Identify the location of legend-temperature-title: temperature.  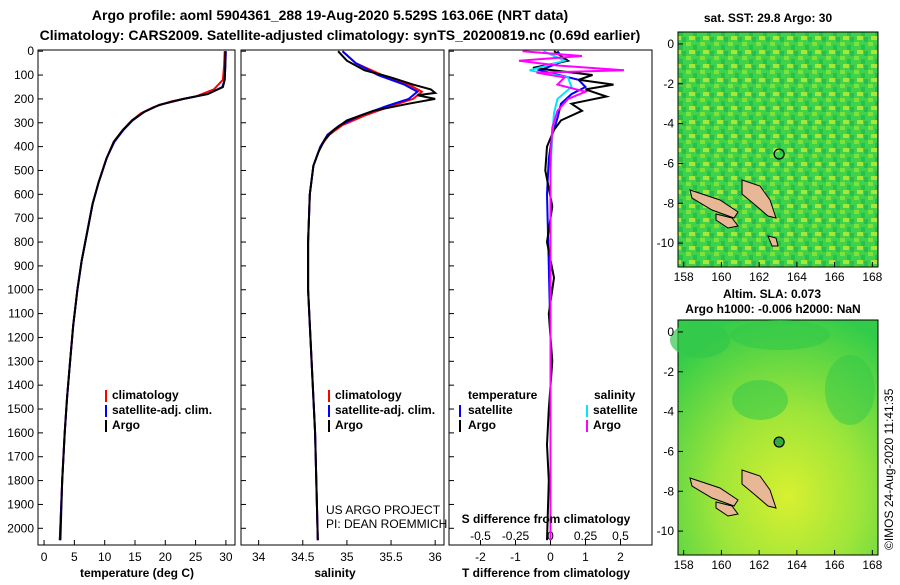
(503, 395).